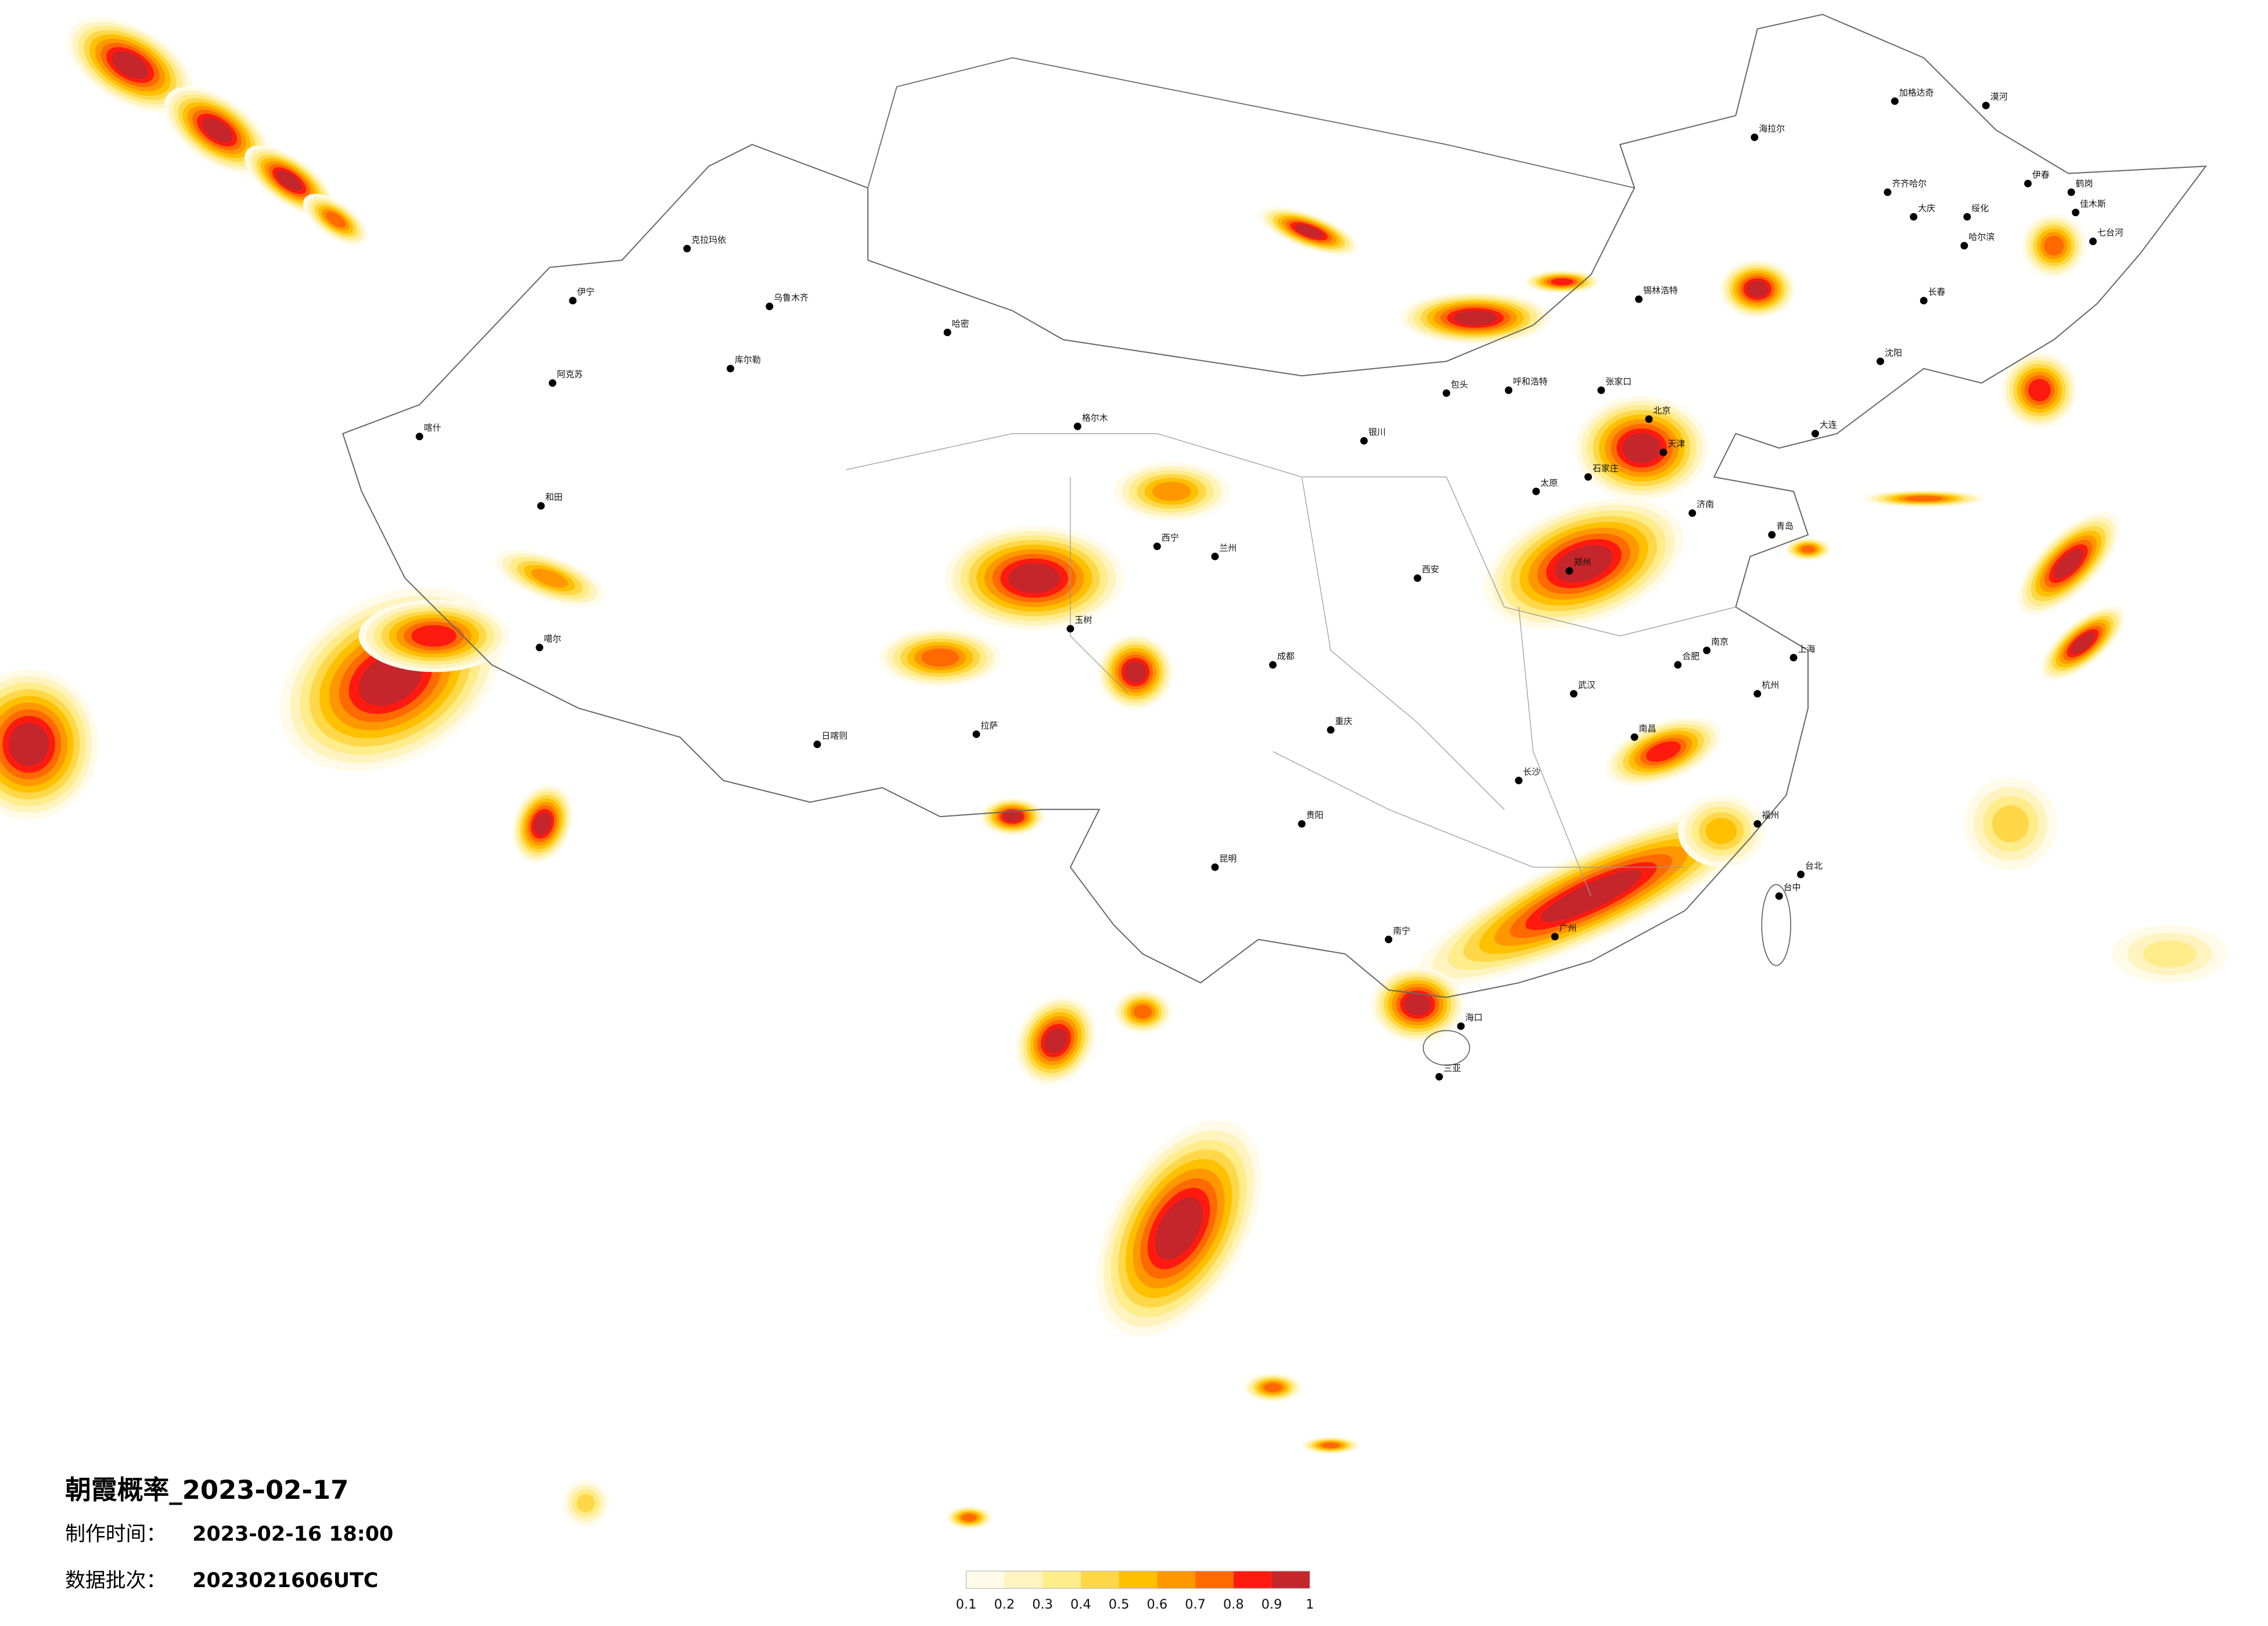  What do you see at coordinates (115, 1581) in the screenshot?
I see `batch-label: 数据批次：` at bounding box center [115, 1581].